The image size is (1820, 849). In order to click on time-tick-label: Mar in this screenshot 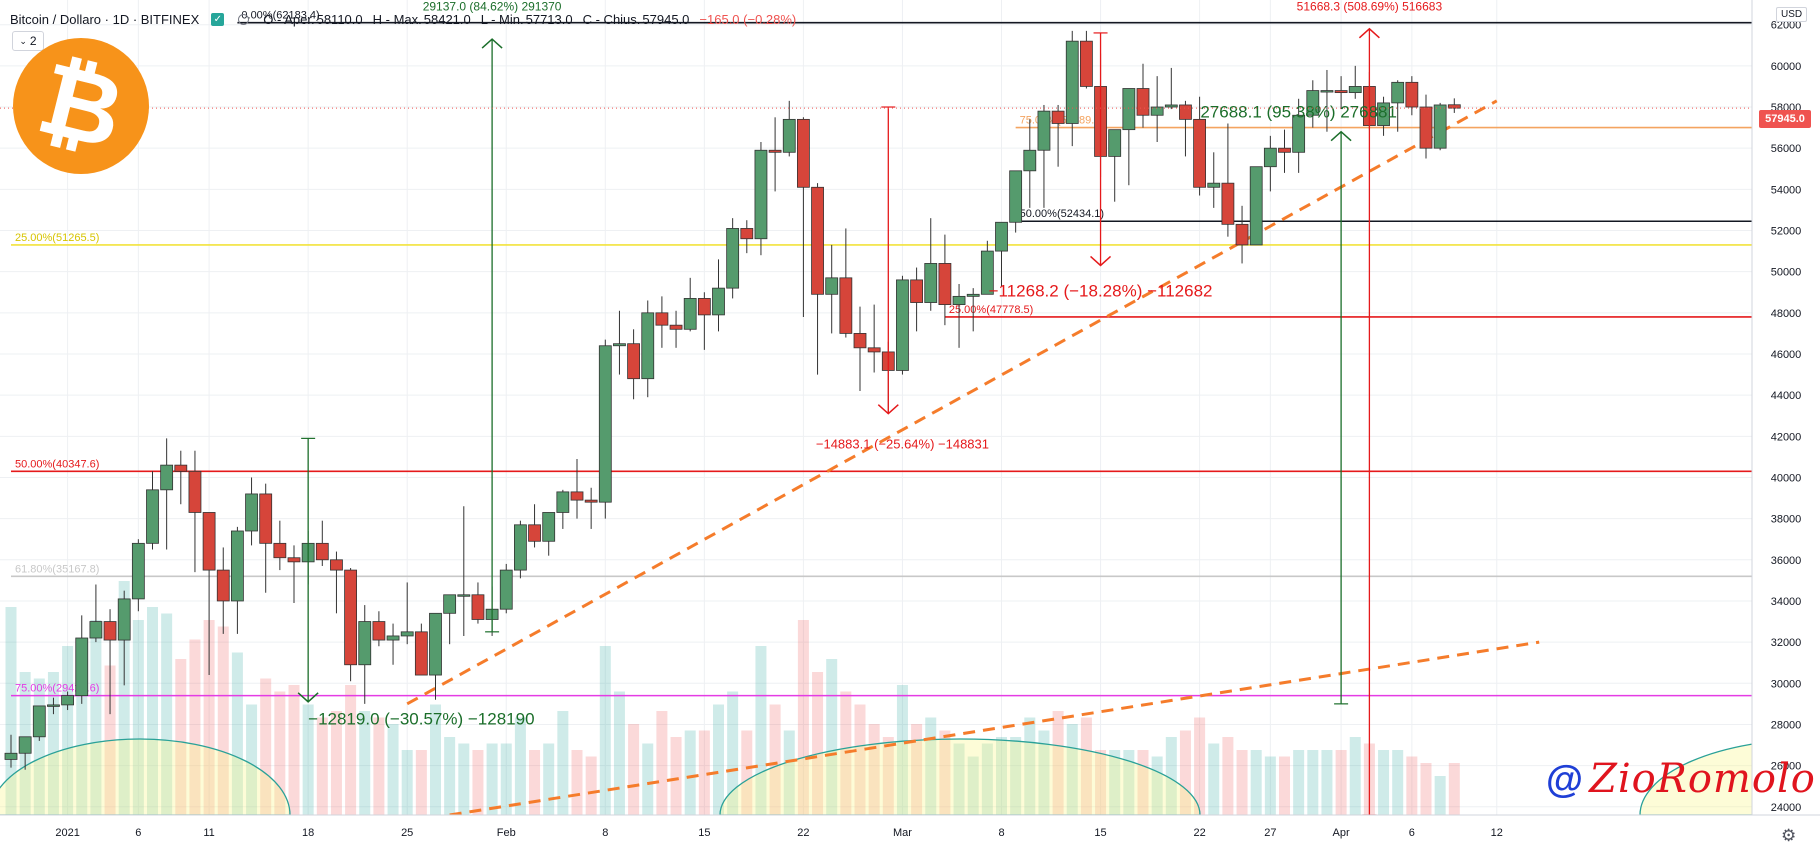, I will do `click(902, 833)`.